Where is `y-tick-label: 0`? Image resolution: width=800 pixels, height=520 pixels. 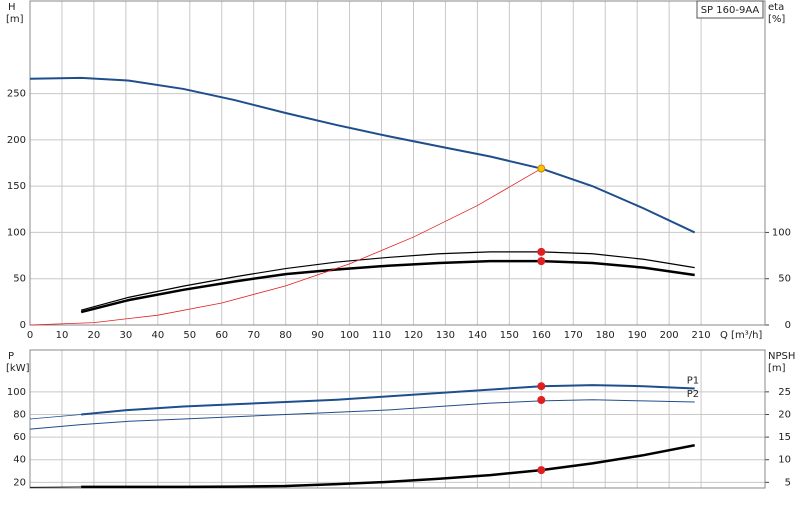 y-tick-label: 0 is located at coordinates (23, 325).